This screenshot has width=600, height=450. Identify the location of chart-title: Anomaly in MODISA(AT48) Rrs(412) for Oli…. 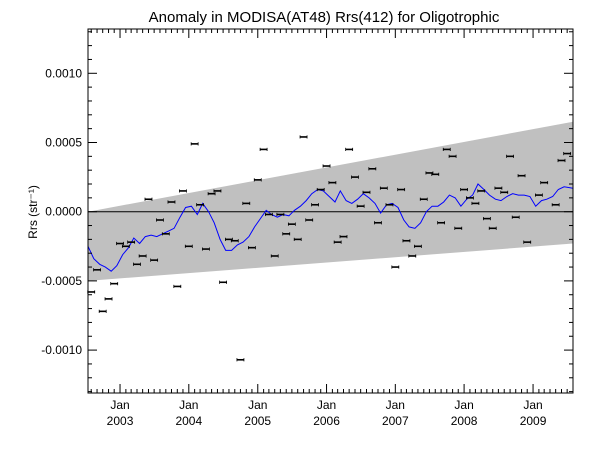
(324, 17).